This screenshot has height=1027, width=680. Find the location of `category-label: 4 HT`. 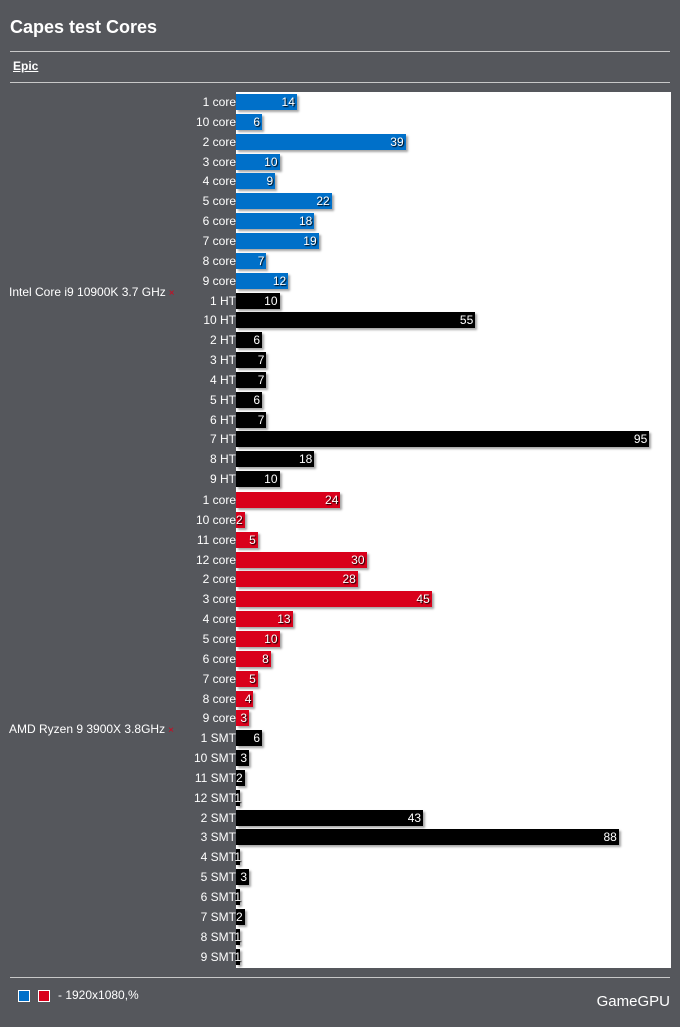

category-label: 4 HT is located at coordinates (222, 379).